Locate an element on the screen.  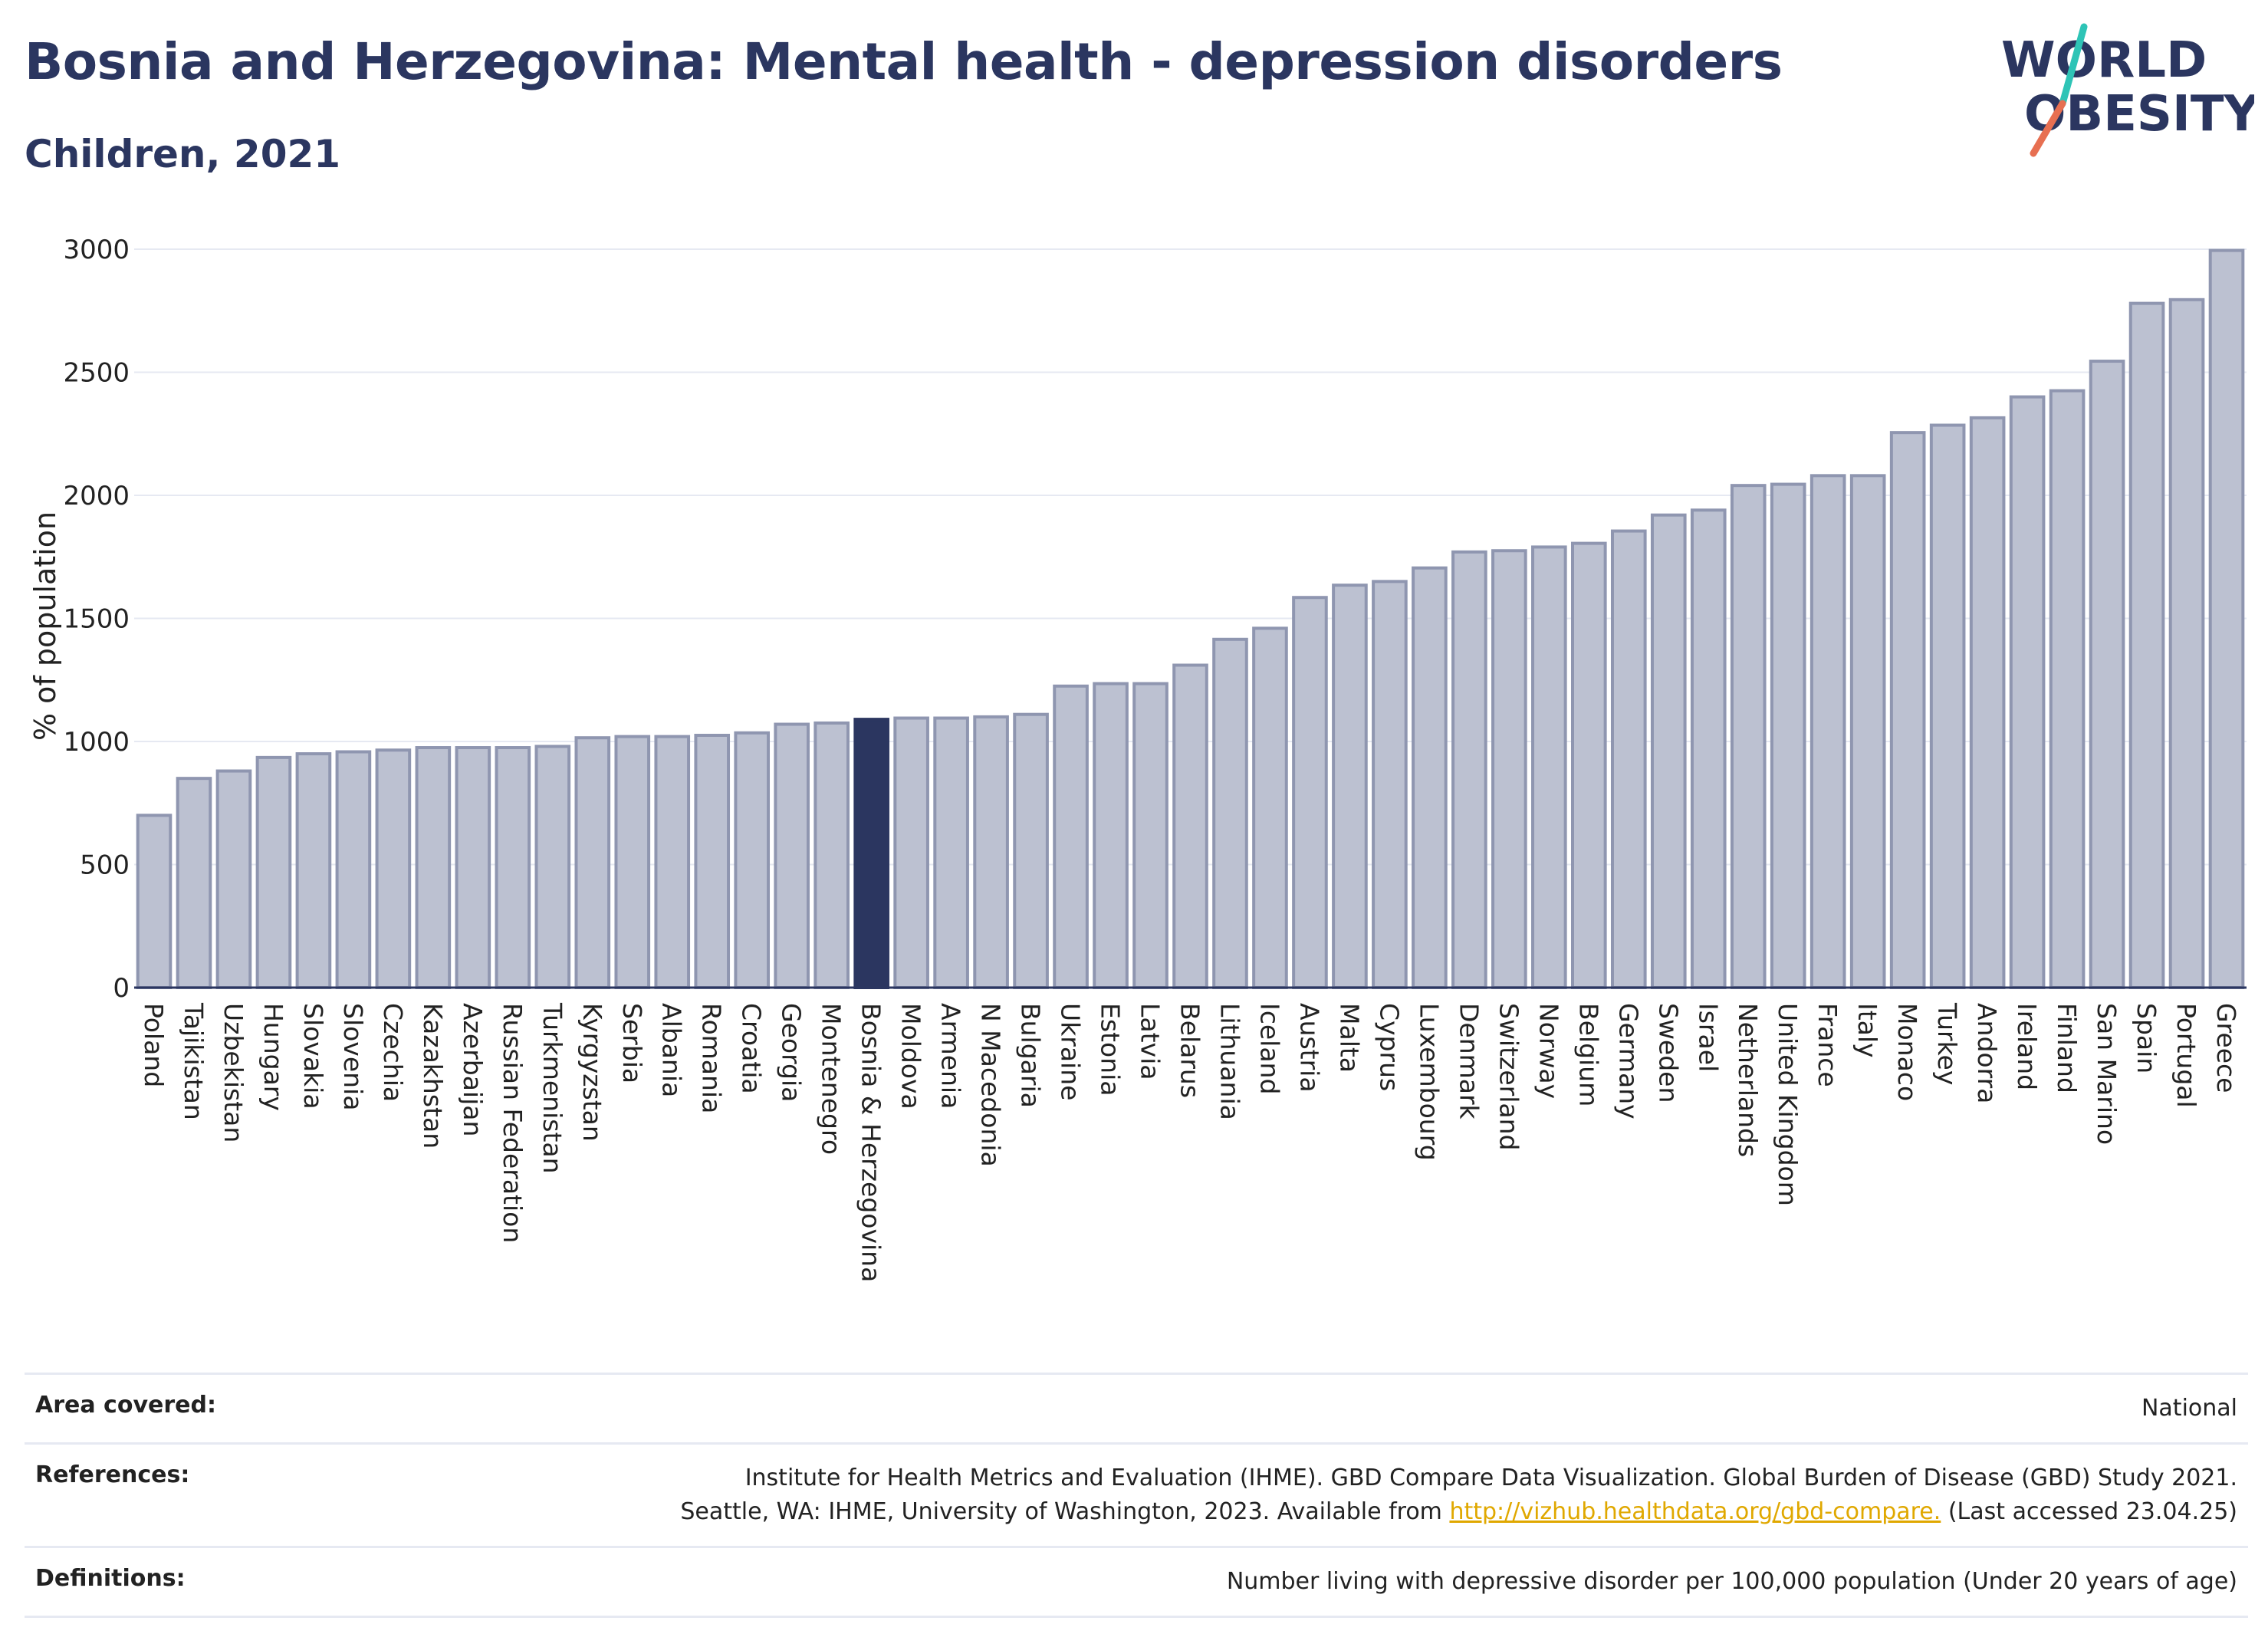
bar-israel is located at coordinates (1708, 749).